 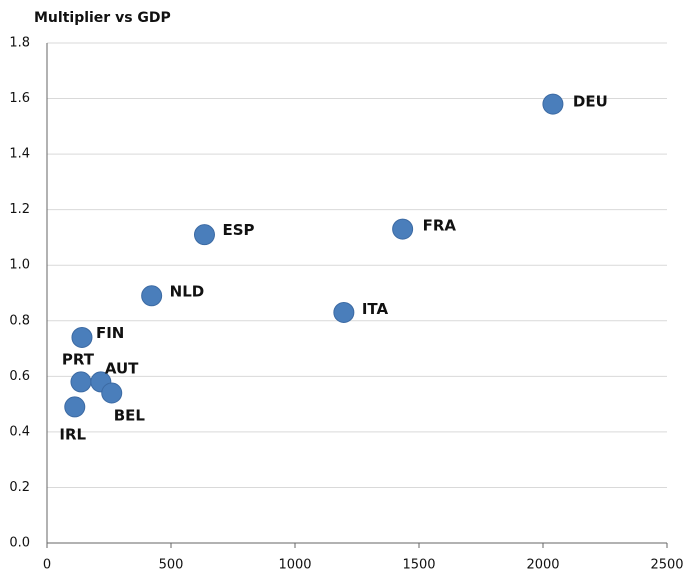 What do you see at coordinates (130, 416) in the screenshot?
I see `point-label: BEL` at bounding box center [130, 416].